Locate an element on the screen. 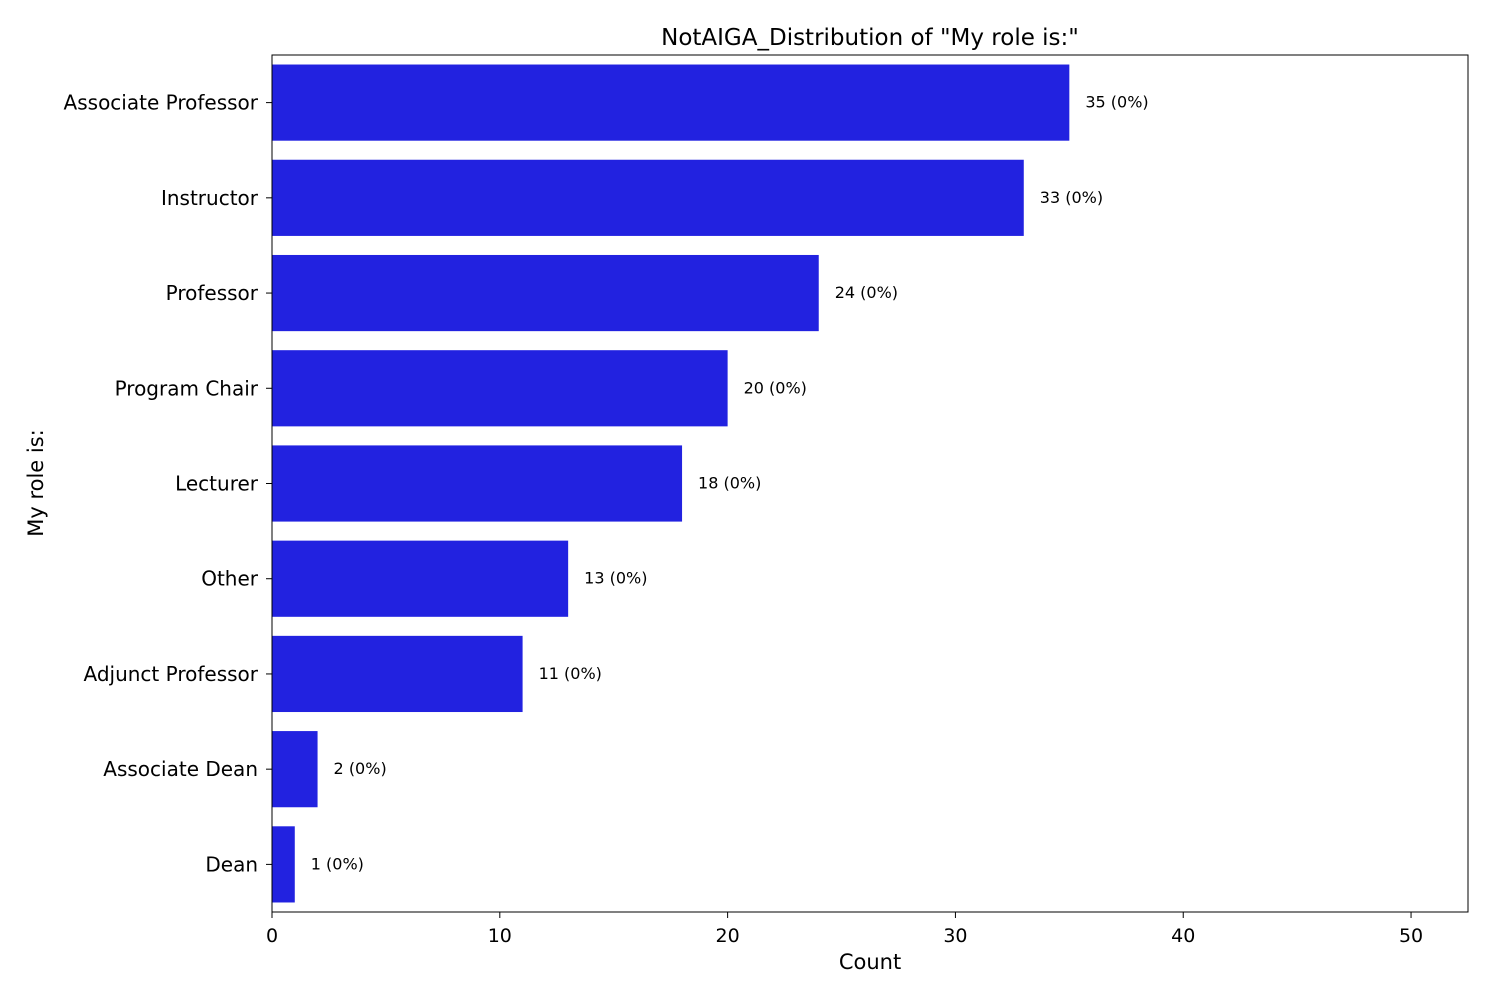 The height and width of the screenshot is (1004, 1500). y-tick-label: Associate Dean is located at coordinates (180, 769).